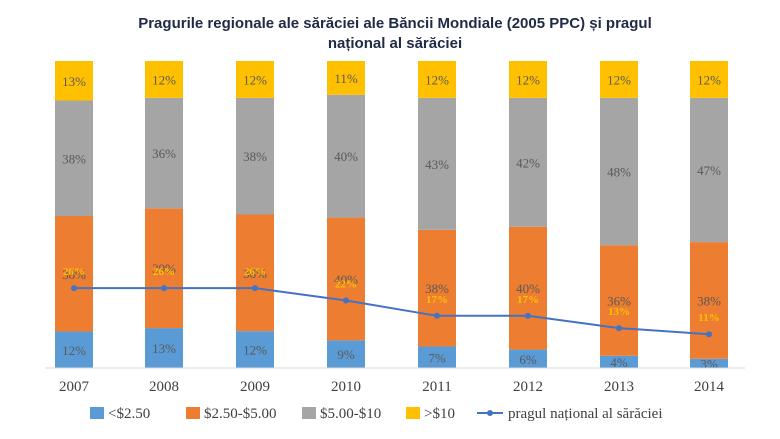  I want to click on legend-line-marker, so click(490, 413).